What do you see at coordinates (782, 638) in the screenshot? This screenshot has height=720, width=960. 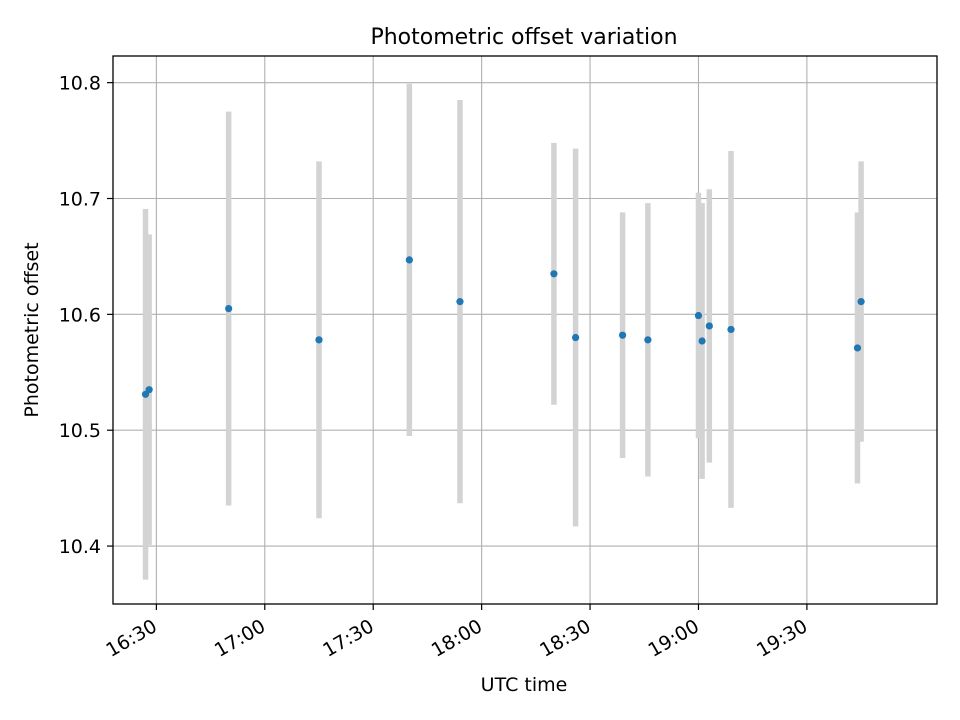 I see `x-tick-label: 19:30` at bounding box center [782, 638].